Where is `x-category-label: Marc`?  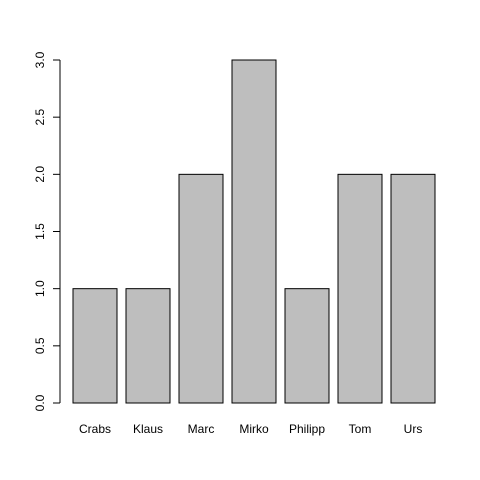 x-category-label: Marc is located at coordinates (201, 429).